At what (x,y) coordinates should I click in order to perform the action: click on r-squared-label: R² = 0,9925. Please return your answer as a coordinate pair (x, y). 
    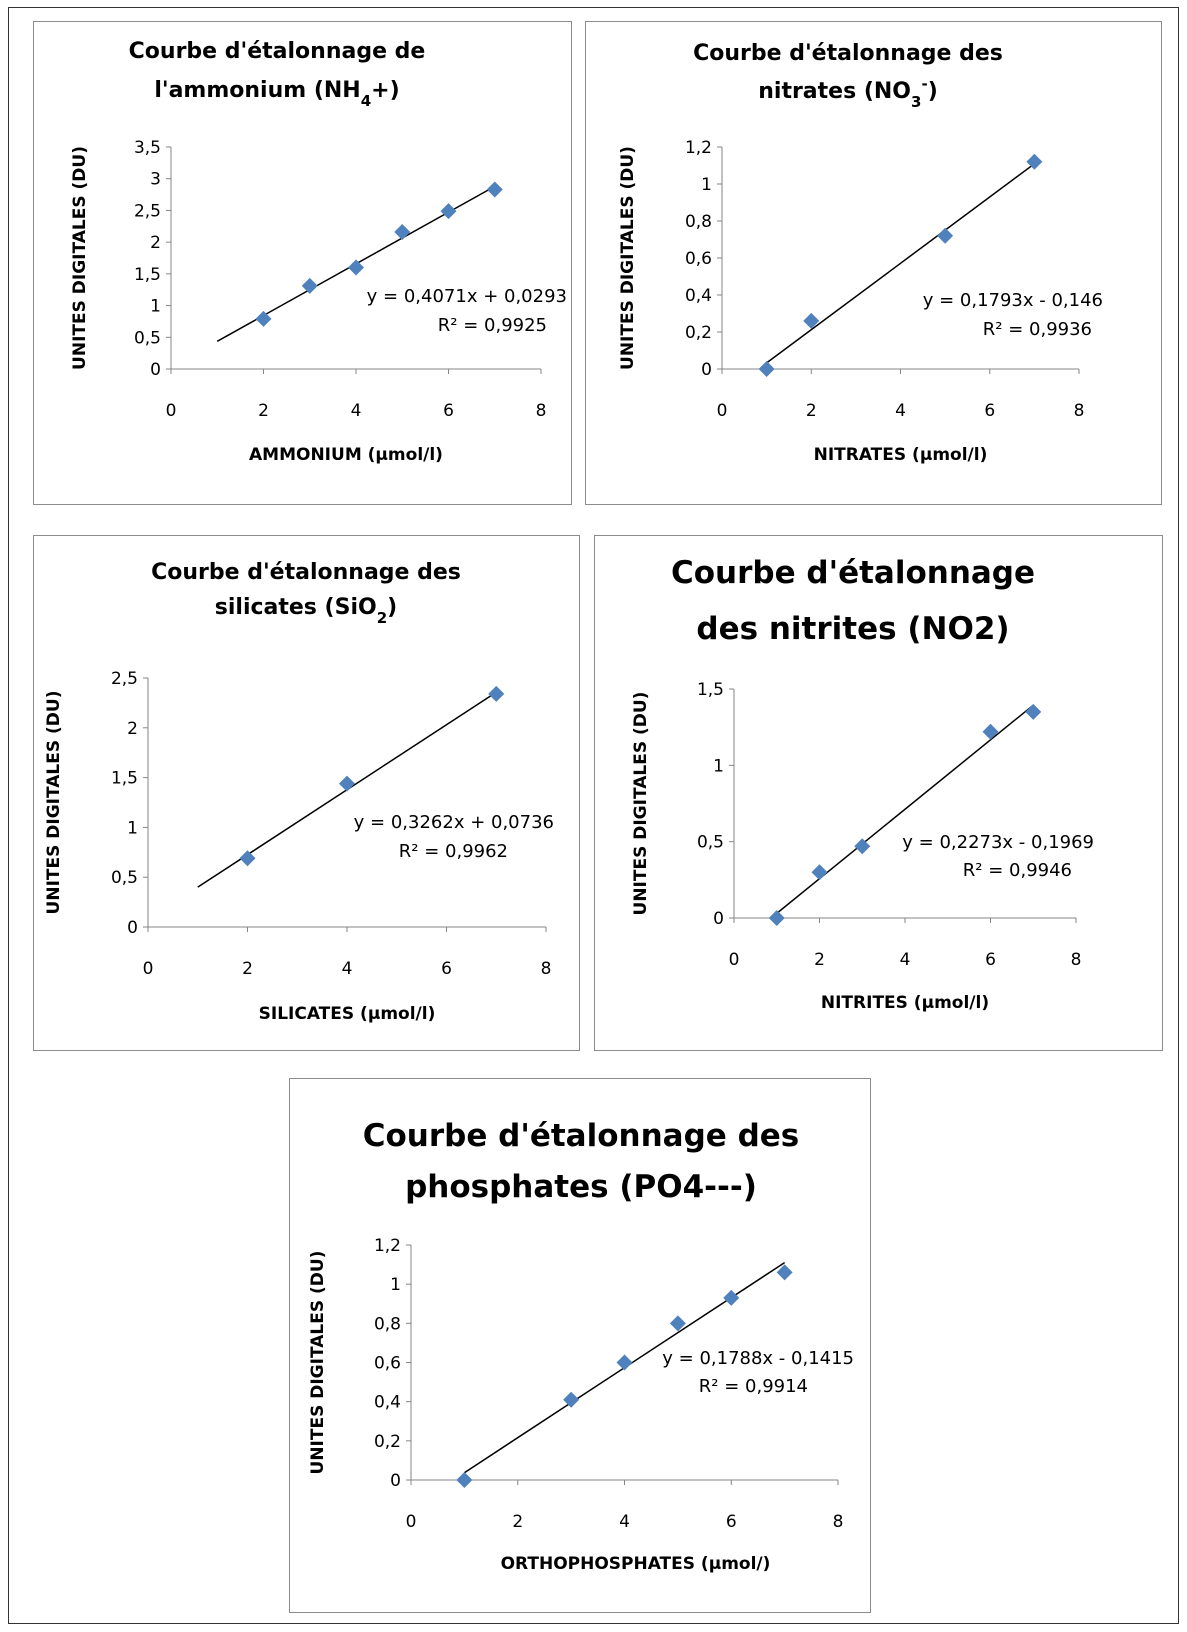
    Looking at the image, I should click on (492, 325).